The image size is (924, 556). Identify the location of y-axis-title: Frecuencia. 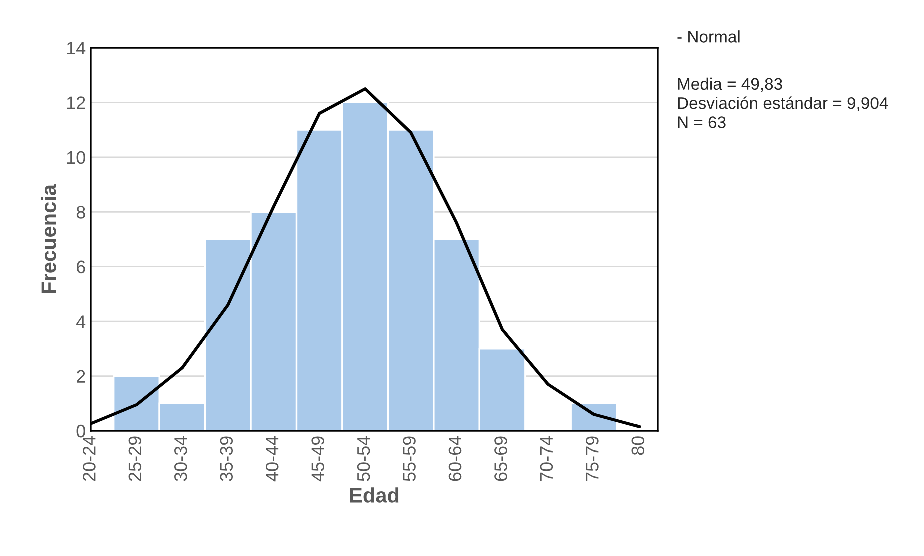
(48, 239).